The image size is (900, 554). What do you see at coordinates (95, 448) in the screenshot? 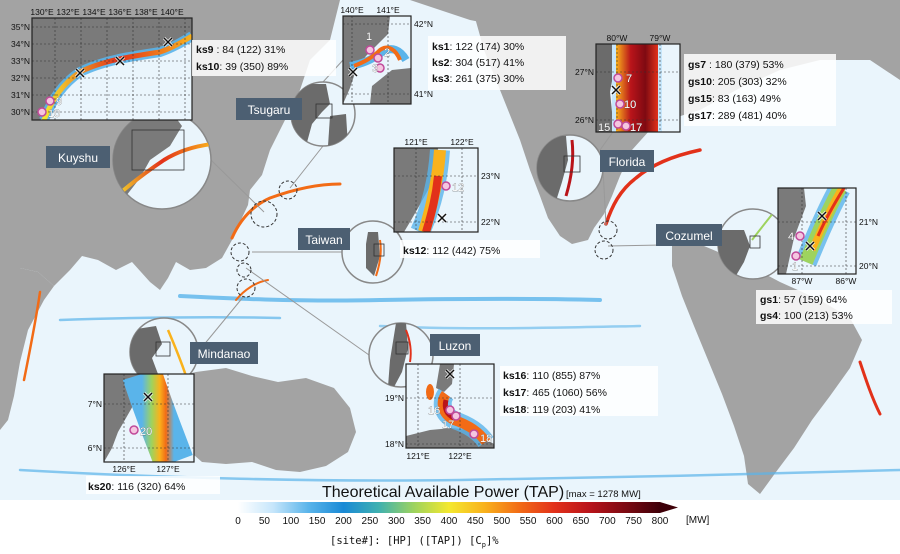
I see `mindanao-tick-lat: 6°N` at bounding box center [95, 448].